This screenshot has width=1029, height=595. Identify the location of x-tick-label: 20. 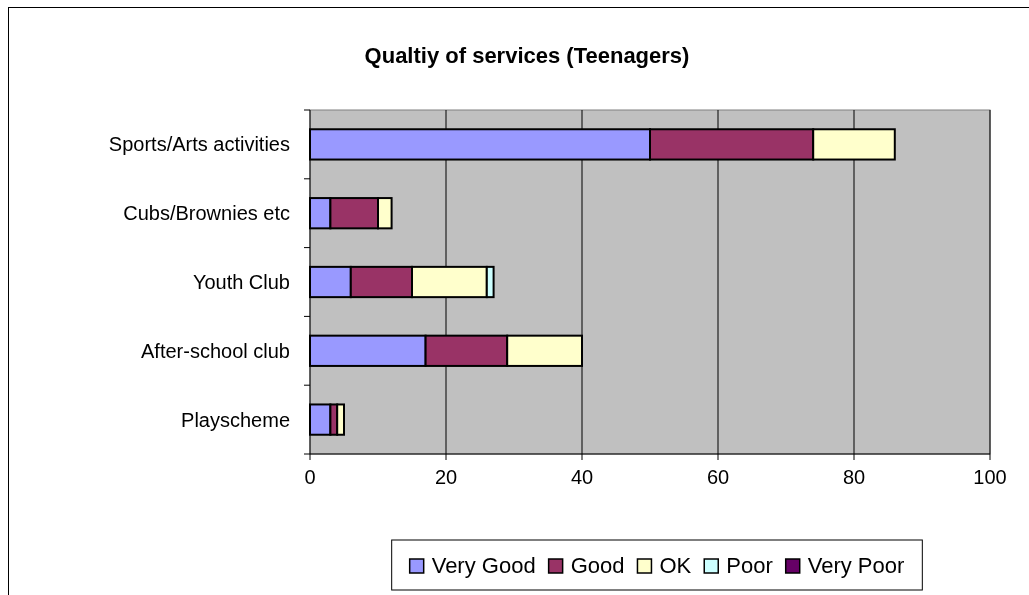
(446, 477).